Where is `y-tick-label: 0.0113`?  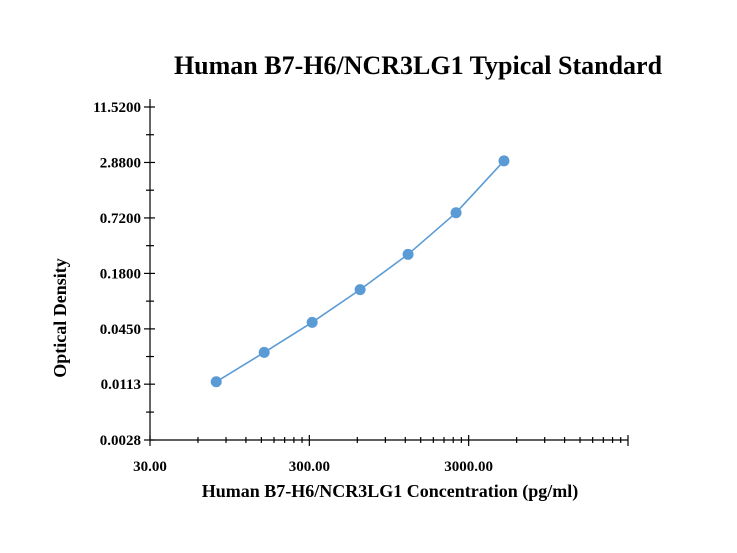 y-tick-label: 0.0113 is located at coordinates (121, 385).